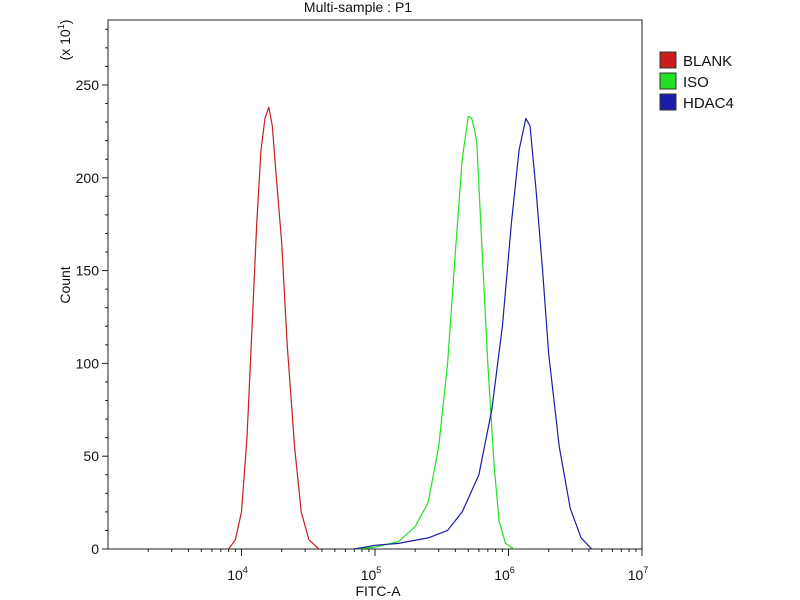  What do you see at coordinates (91, 456) in the screenshot?
I see `y-tick-label: 50` at bounding box center [91, 456].